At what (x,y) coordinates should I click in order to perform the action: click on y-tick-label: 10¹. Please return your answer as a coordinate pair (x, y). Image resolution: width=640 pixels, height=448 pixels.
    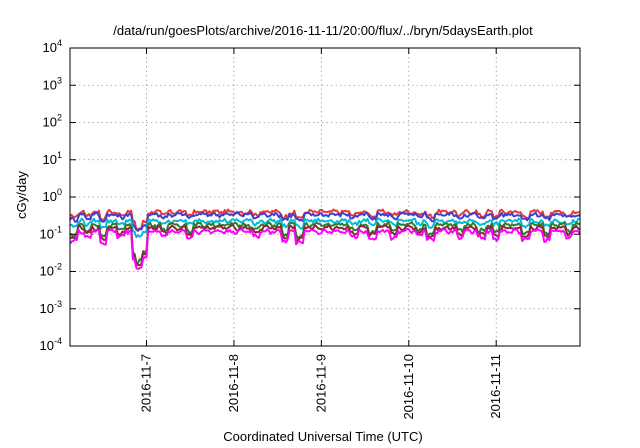
    Looking at the image, I should click on (52, 158).